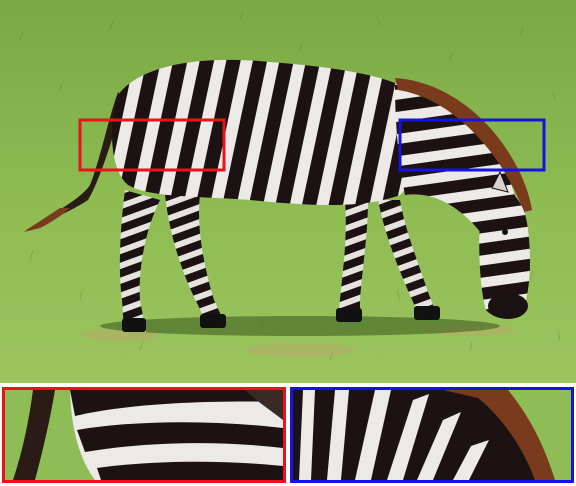 Image resolution: width=576 pixels, height=486 pixels. I want to click on zebra-head, so click(504, 254).